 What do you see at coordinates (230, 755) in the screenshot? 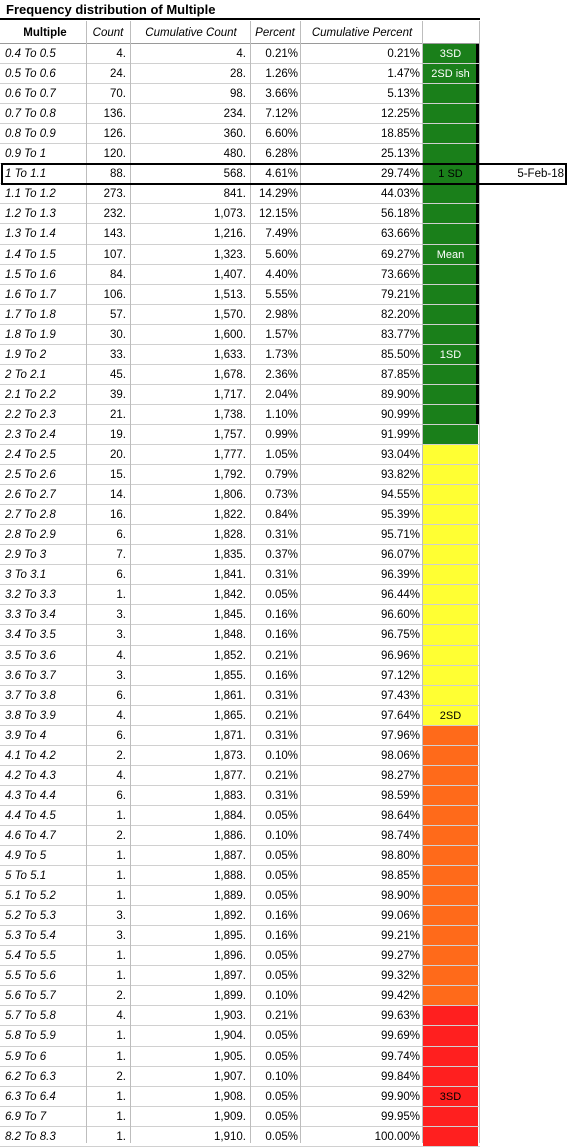
I see `cell-cumulative-count: 1,873.` at bounding box center [230, 755].